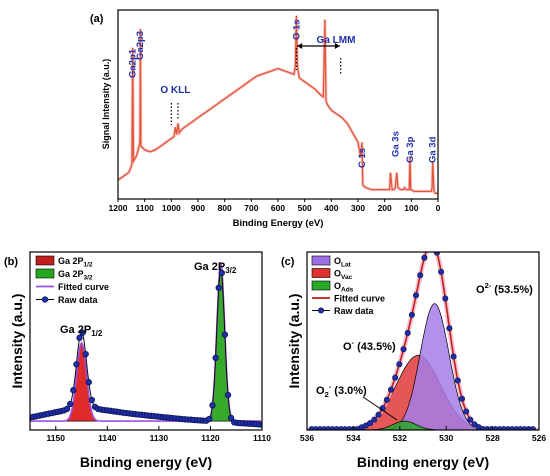 The height and width of the screenshot is (476, 550). I want to click on label-value: (43.5%), so click(375, 347).